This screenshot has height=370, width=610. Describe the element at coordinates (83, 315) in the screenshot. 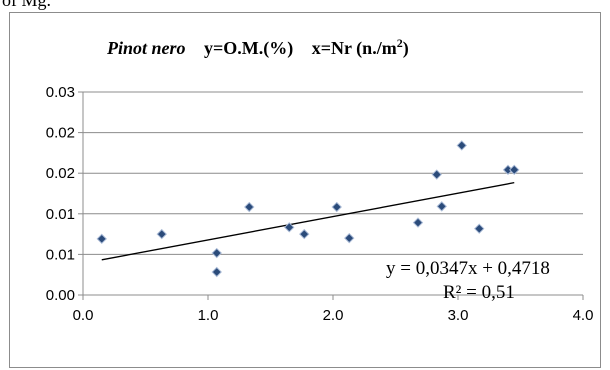

I see `x-tick-label: 0.0` at that location.